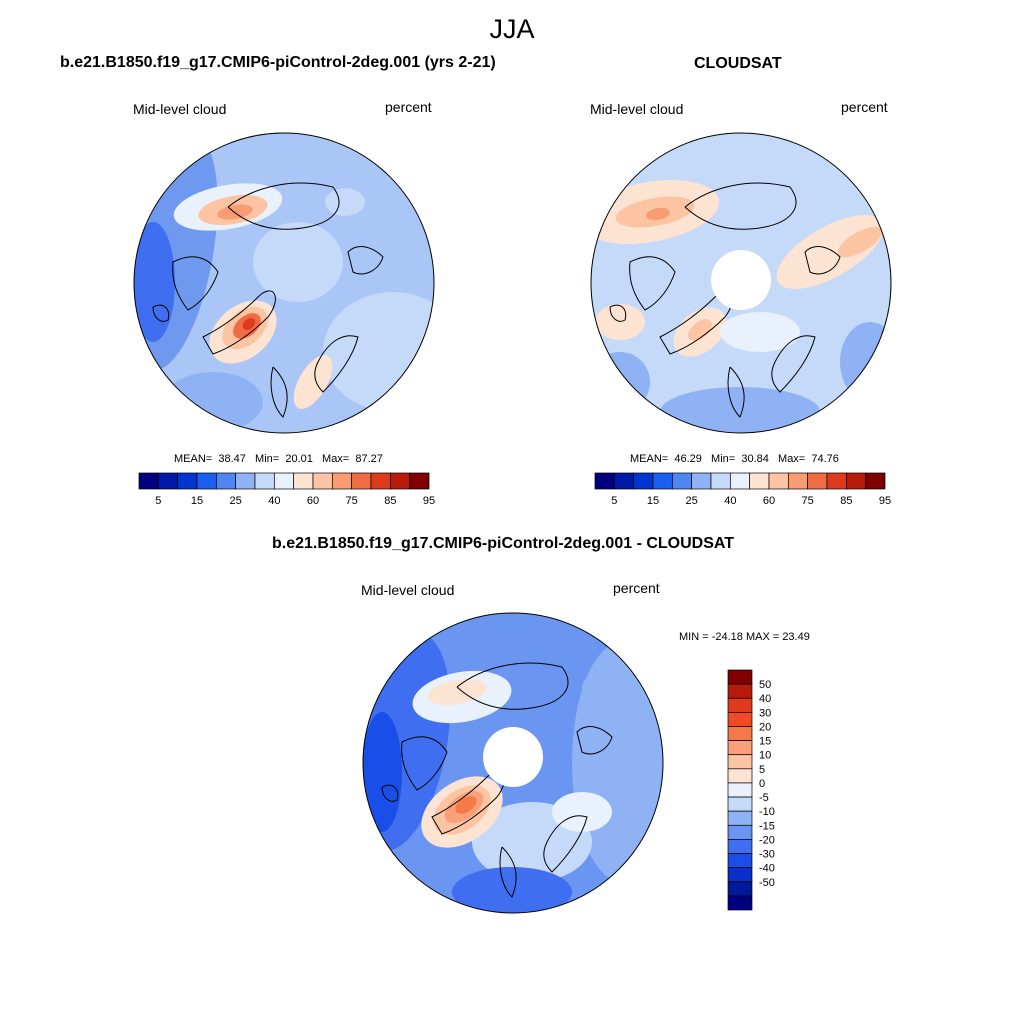 The width and height of the screenshot is (1024, 1024). Describe the element at coordinates (864, 107) in the screenshot. I see `panel2-units-label: percent` at that location.